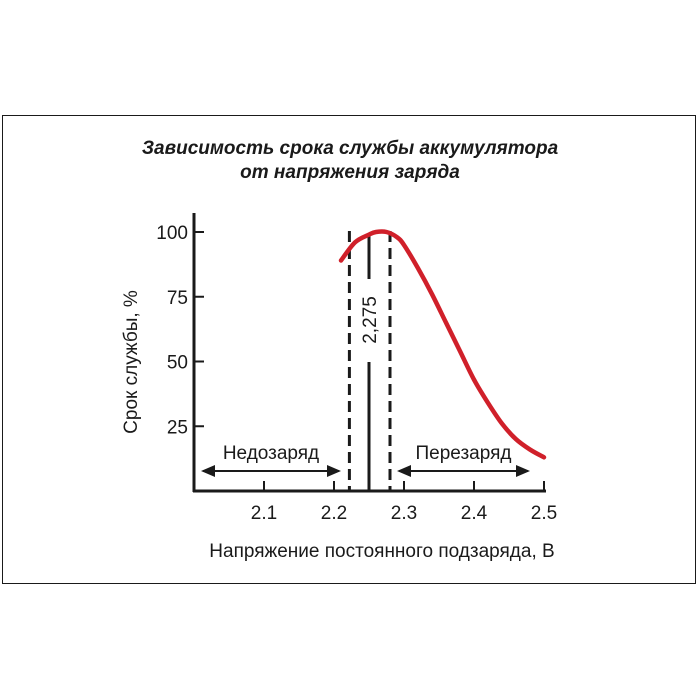  What do you see at coordinates (334, 513) in the screenshot?
I see `x-tick-label: 2.2` at bounding box center [334, 513].